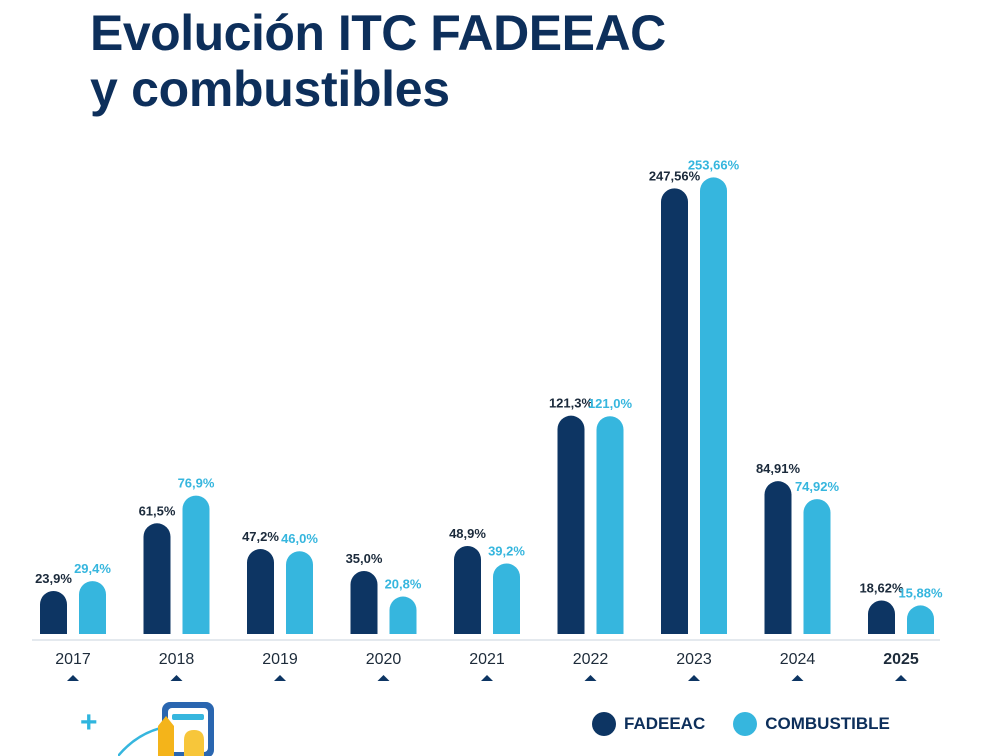 The image size is (992, 756). What do you see at coordinates (610, 403) in the screenshot?
I see `data-label-combustible-2022: 121,0%` at bounding box center [610, 403].